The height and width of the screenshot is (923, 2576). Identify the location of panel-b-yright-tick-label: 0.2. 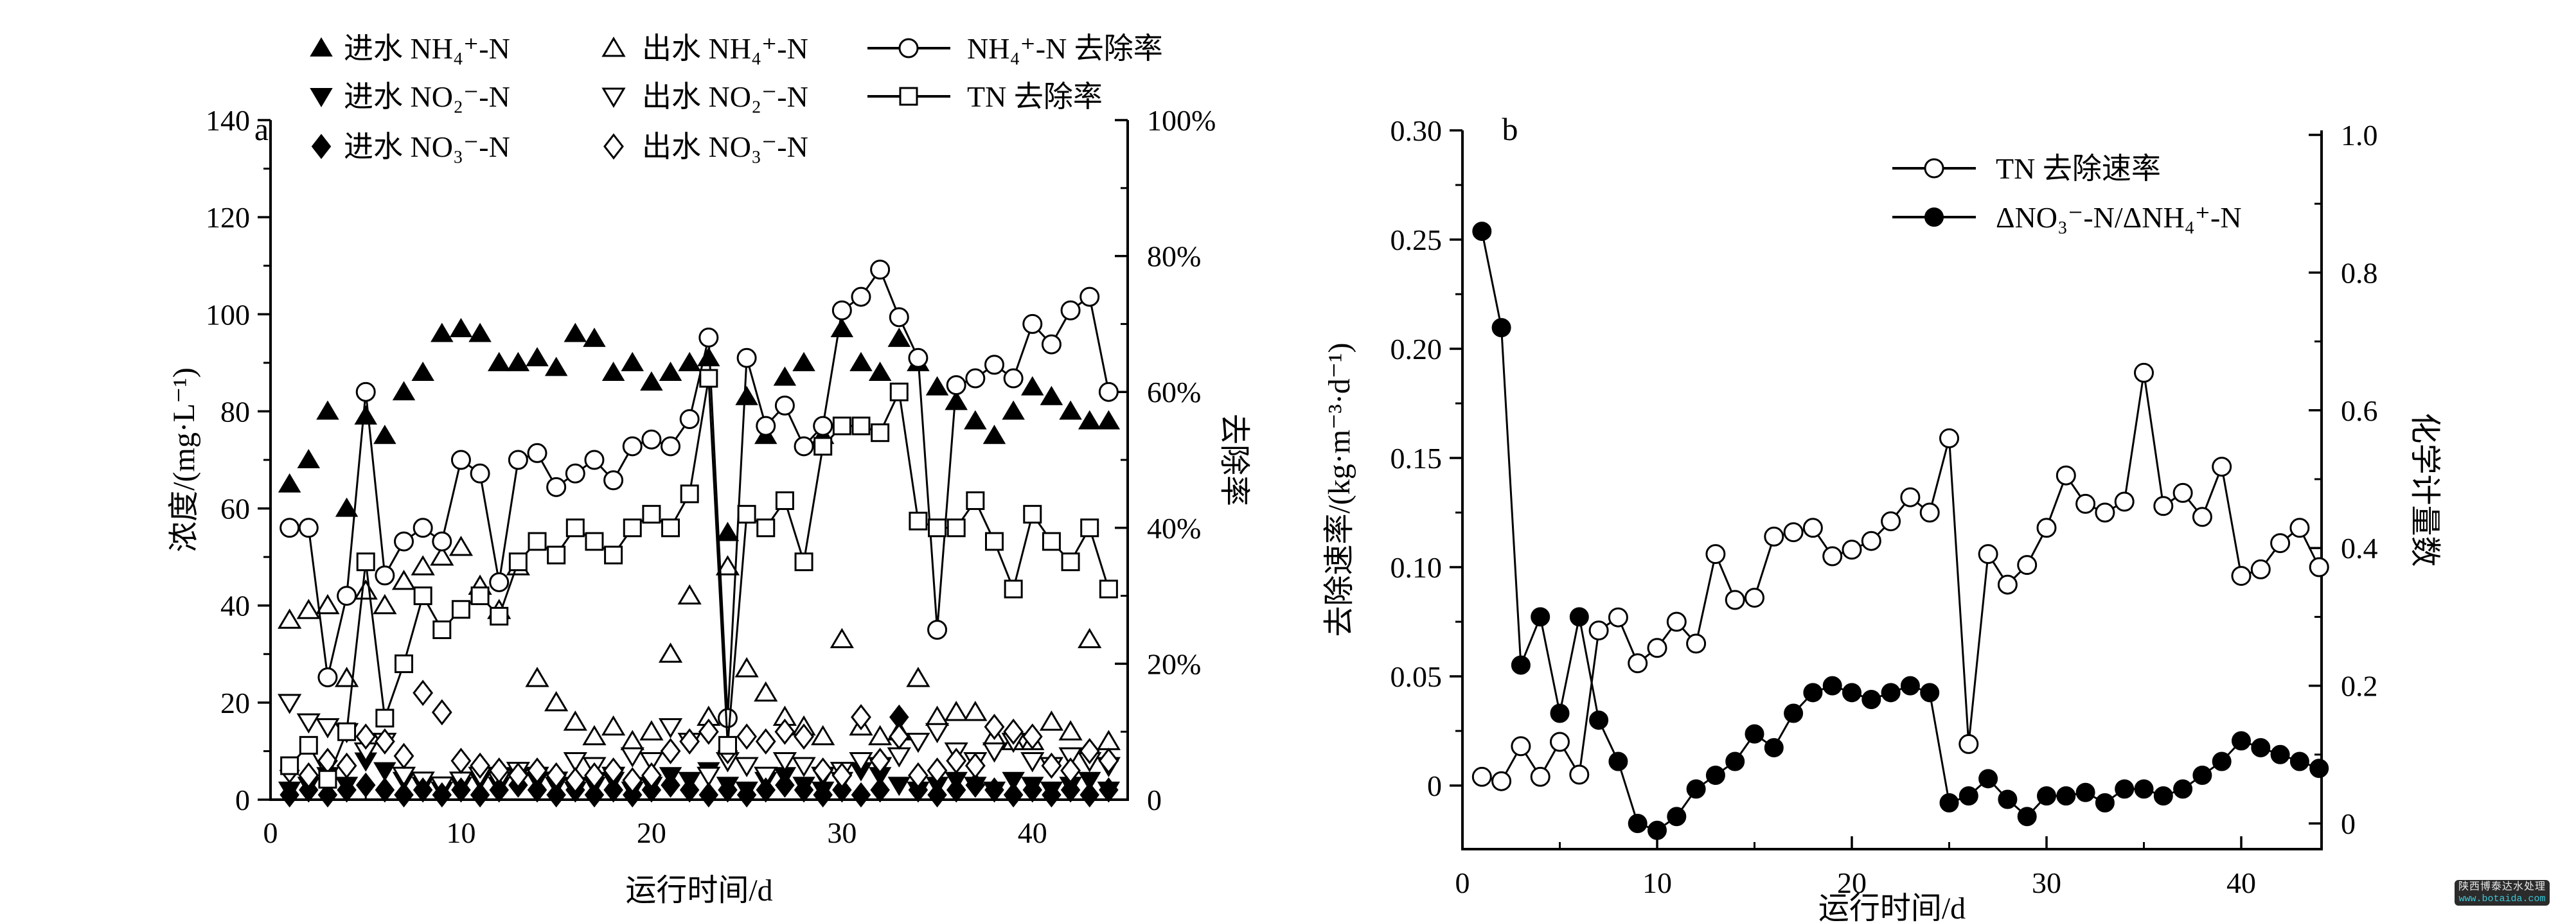
(2360, 686).